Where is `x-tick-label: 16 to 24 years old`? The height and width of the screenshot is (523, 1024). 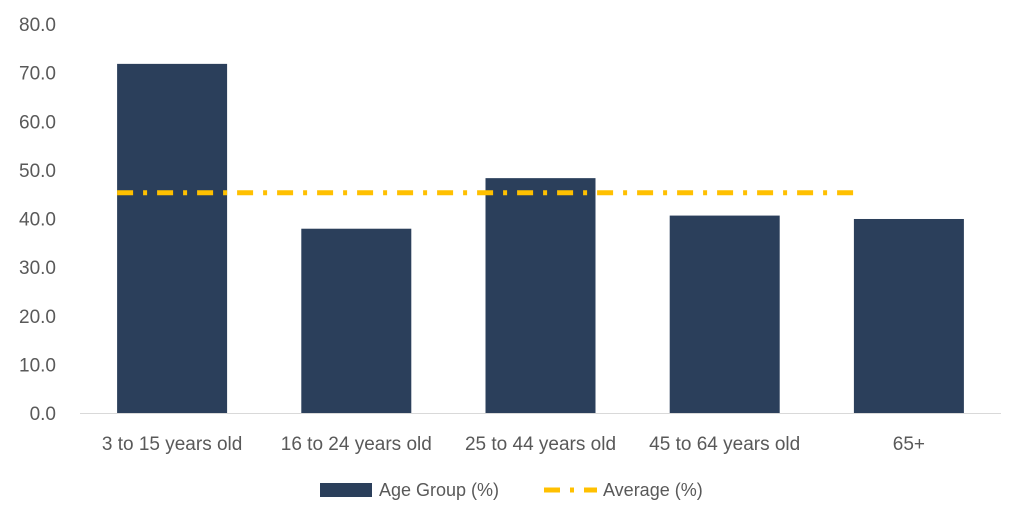
x-tick-label: 16 to 24 years old is located at coordinates (356, 444).